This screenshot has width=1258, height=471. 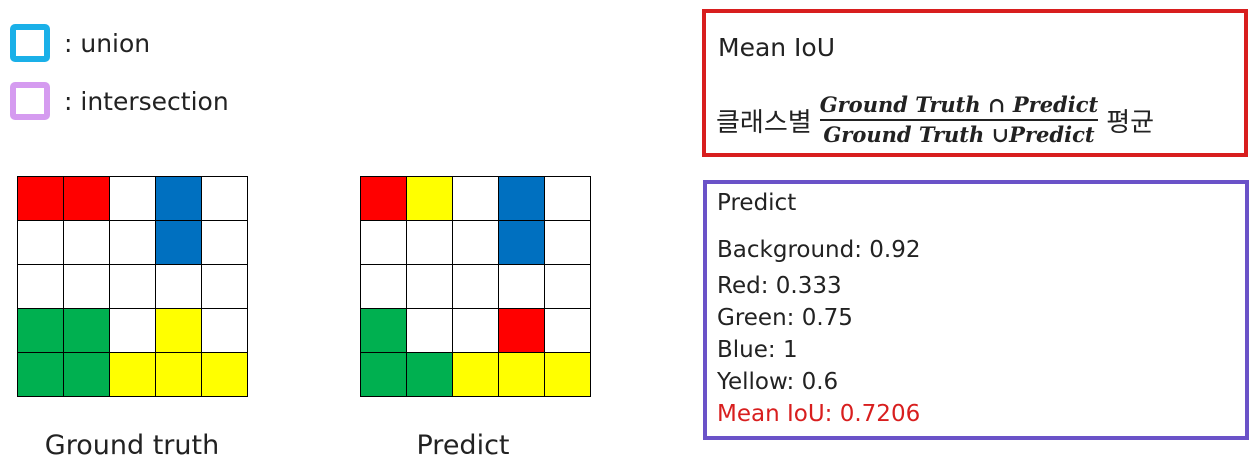 I want to click on score-mean-iou: Mean IoU: 0.7206, so click(x=819, y=414).